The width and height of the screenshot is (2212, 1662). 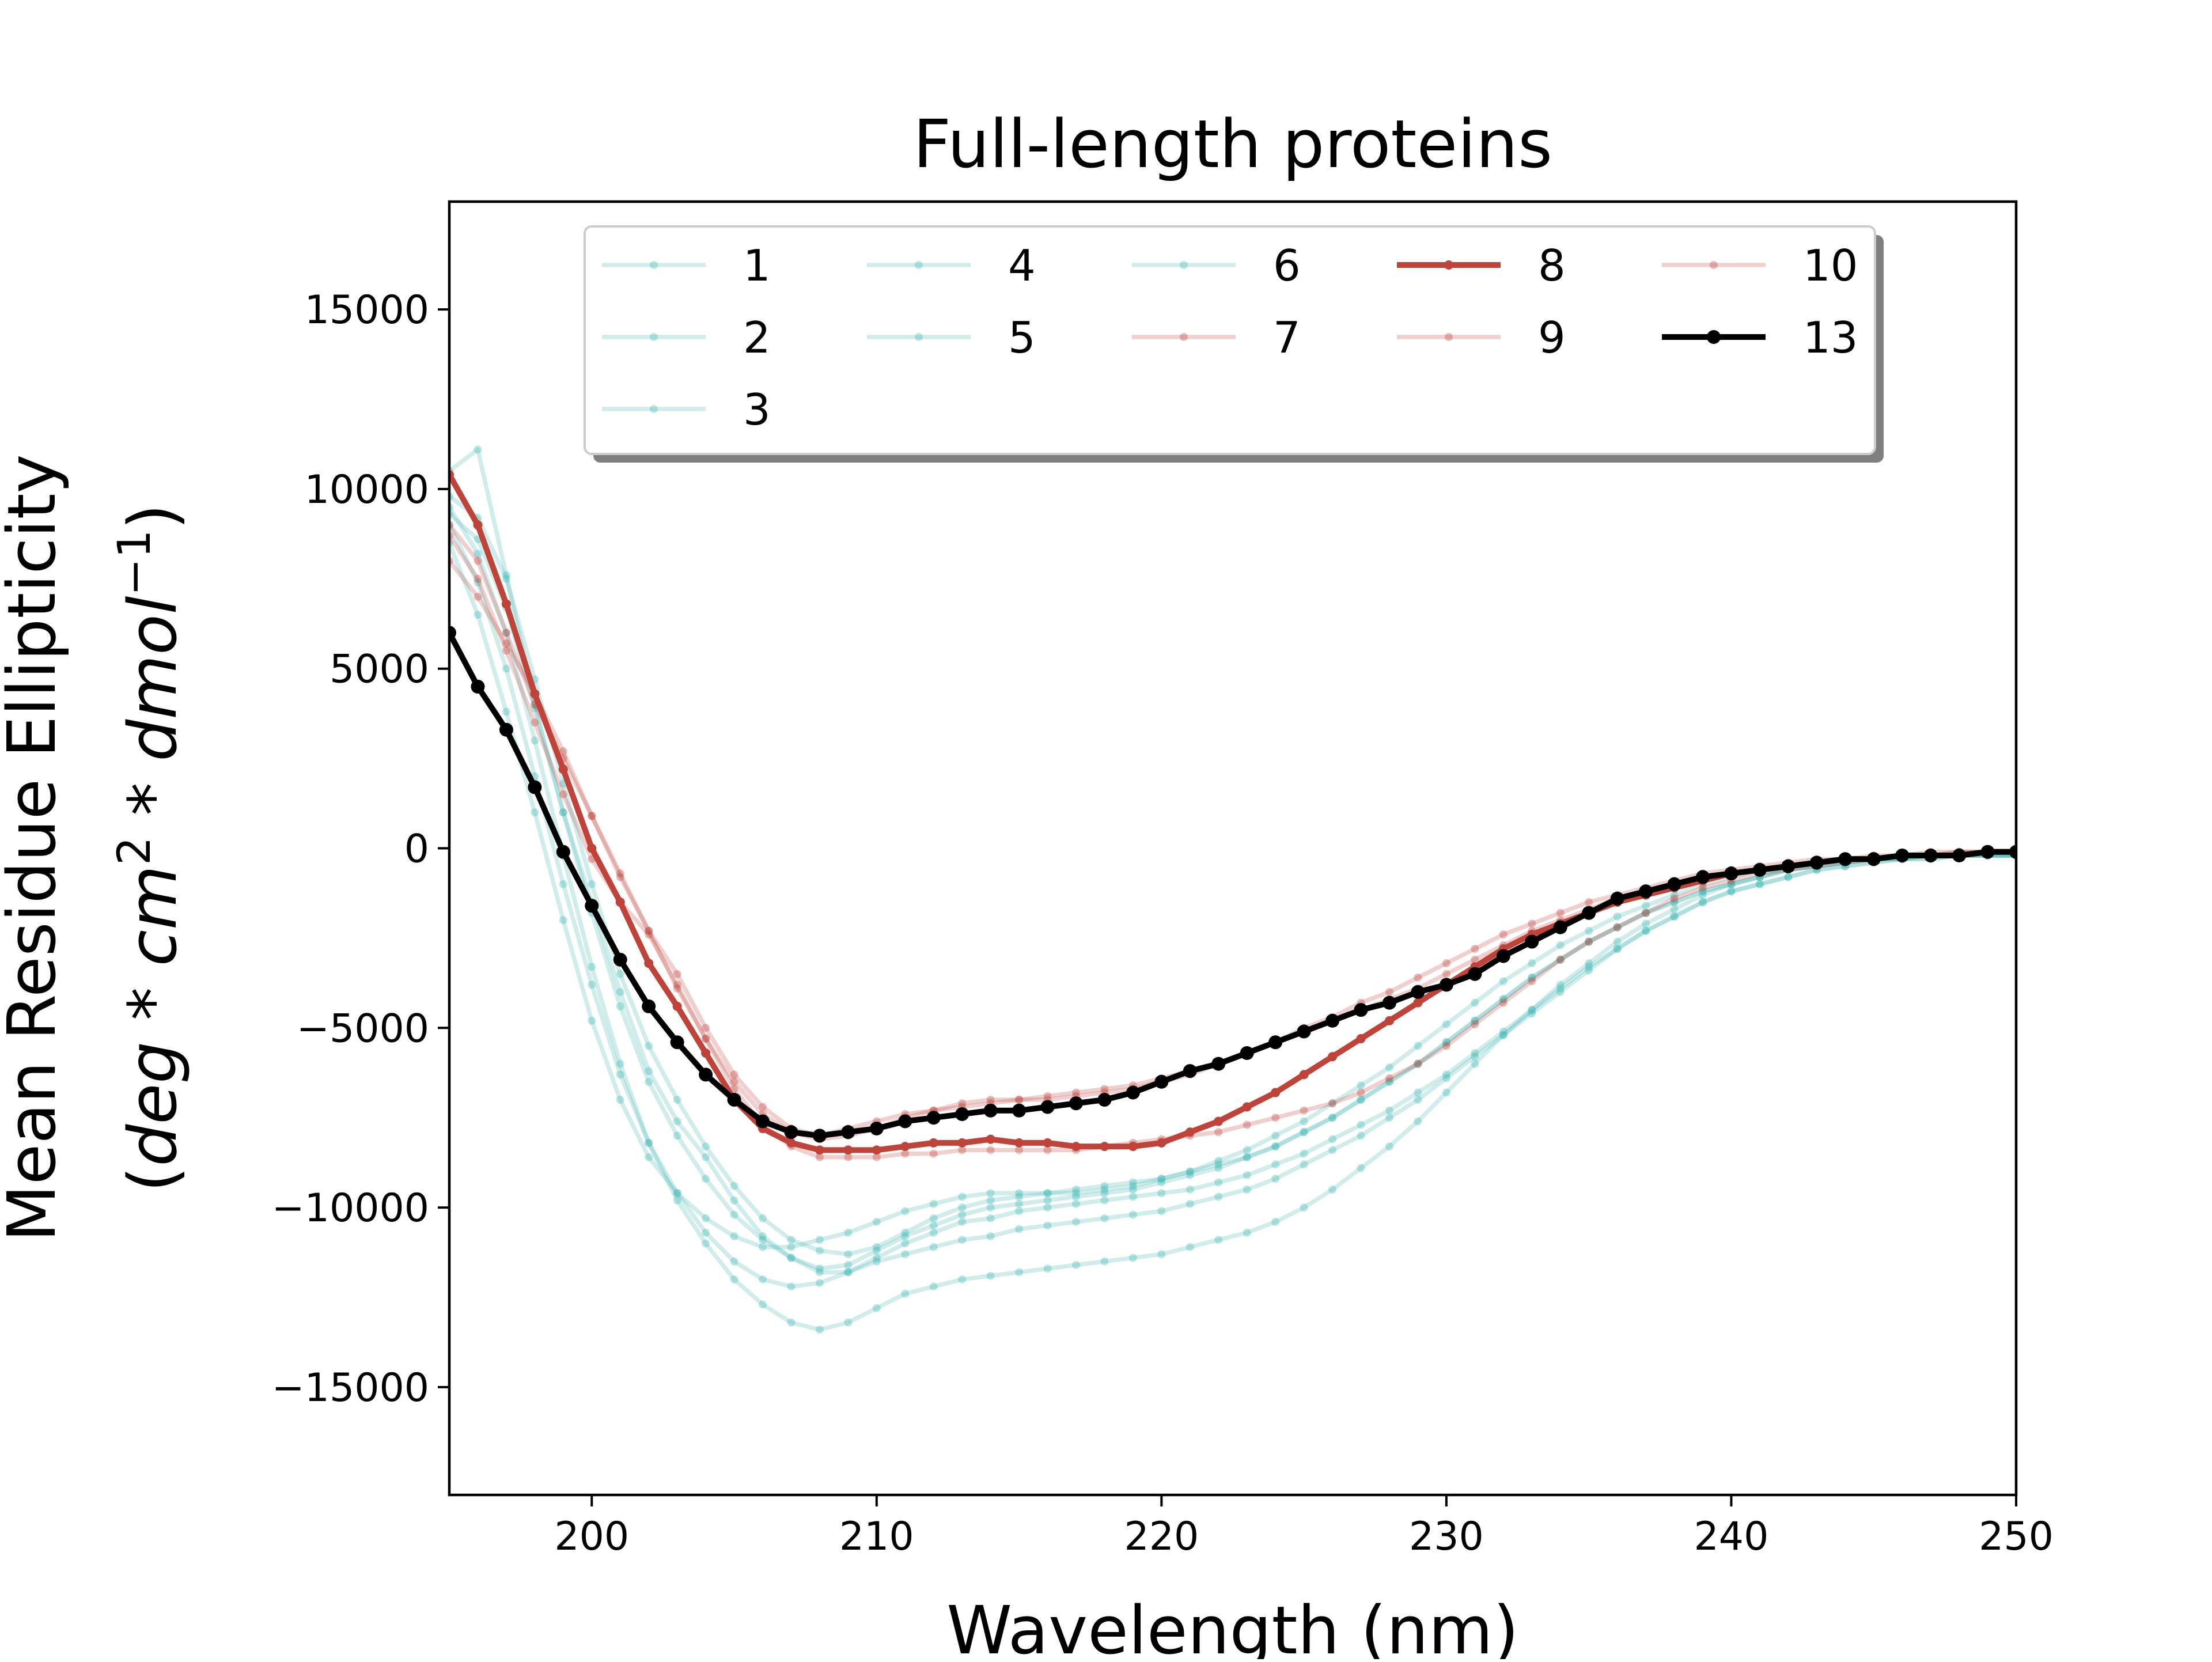 What do you see at coordinates (1161, 1537) in the screenshot?
I see `x-tick-label: 220` at bounding box center [1161, 1537].